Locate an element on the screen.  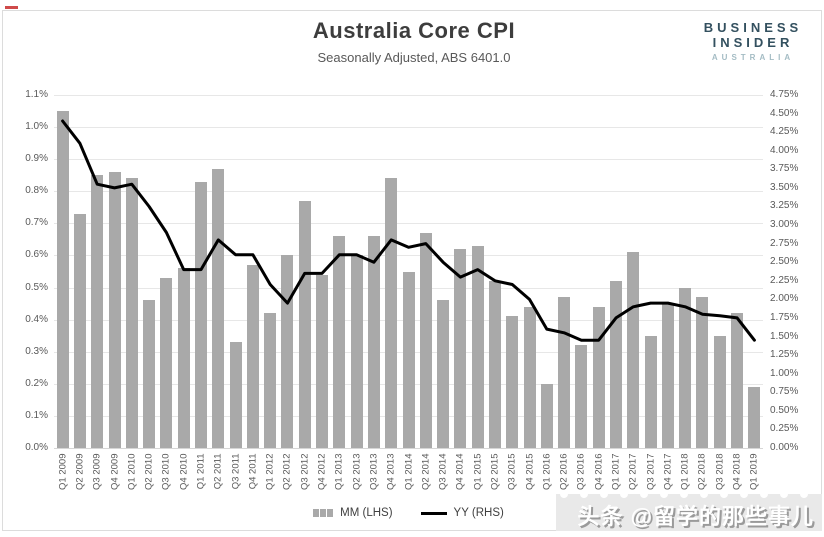
chart-subtitle: Seasonally Adjusted, ABS 6401.0 is located at coordinates (414, 57).